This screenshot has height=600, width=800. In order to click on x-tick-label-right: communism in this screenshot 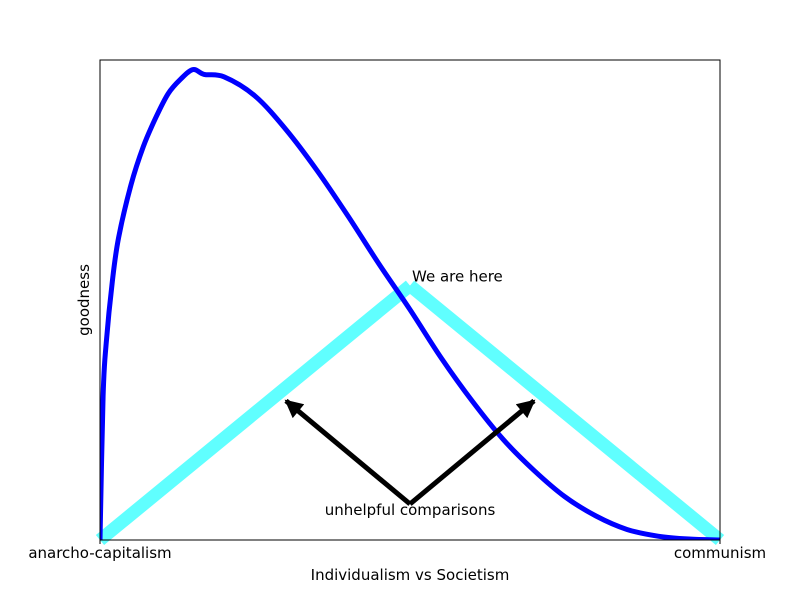, I will do `click(720, 553)`.